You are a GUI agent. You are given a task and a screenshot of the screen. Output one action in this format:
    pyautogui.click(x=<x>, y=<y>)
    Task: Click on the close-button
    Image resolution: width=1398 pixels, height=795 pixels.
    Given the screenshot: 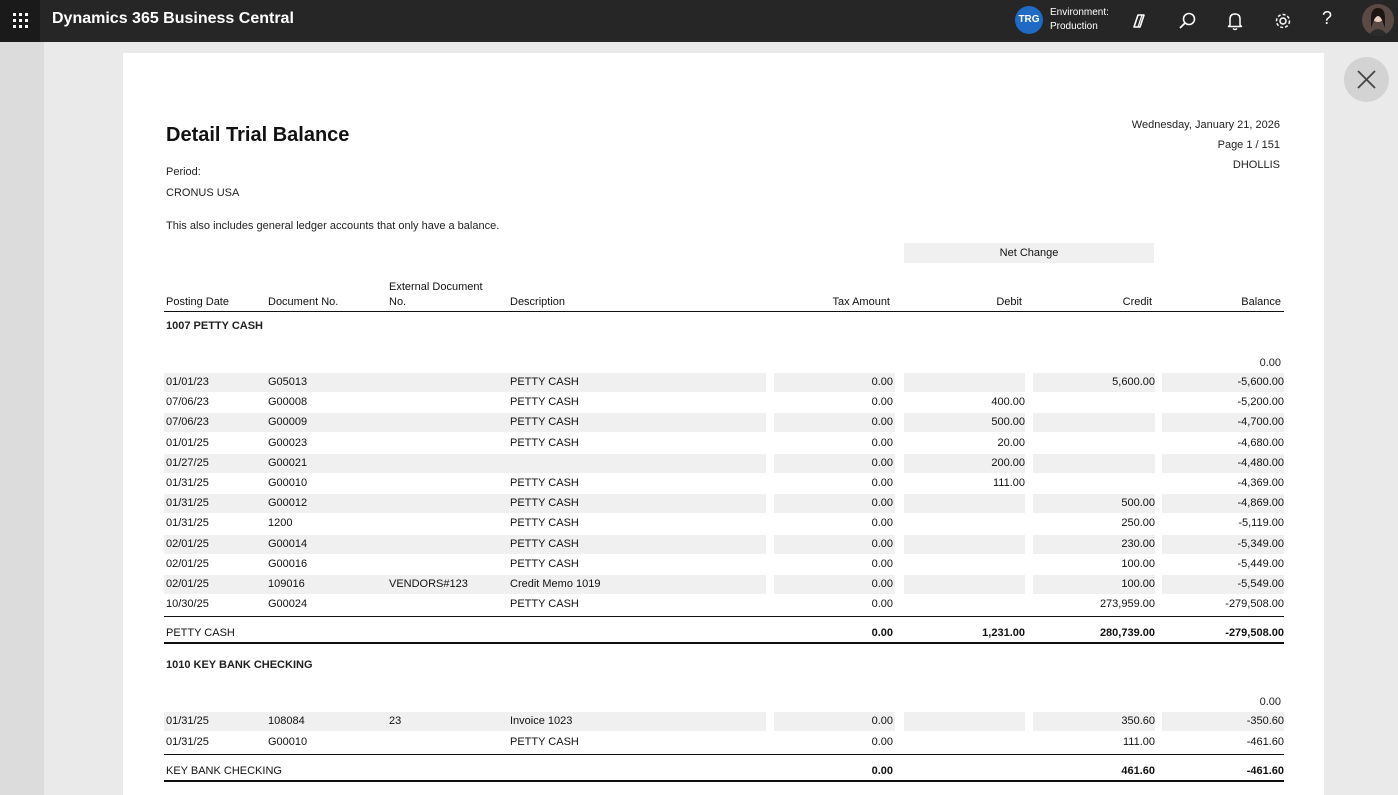 What is the action you would take?
    pyautogui.click(x=1366, y=79)
    